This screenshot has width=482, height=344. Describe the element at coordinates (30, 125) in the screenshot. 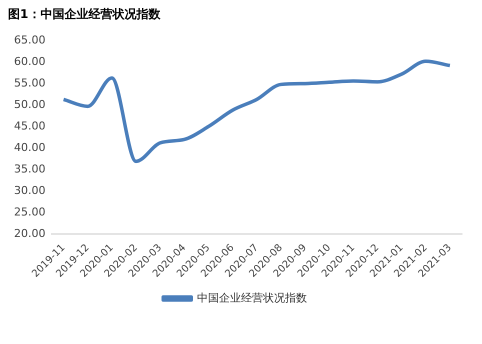

I see `y-tick-label: 45.00` at that location.